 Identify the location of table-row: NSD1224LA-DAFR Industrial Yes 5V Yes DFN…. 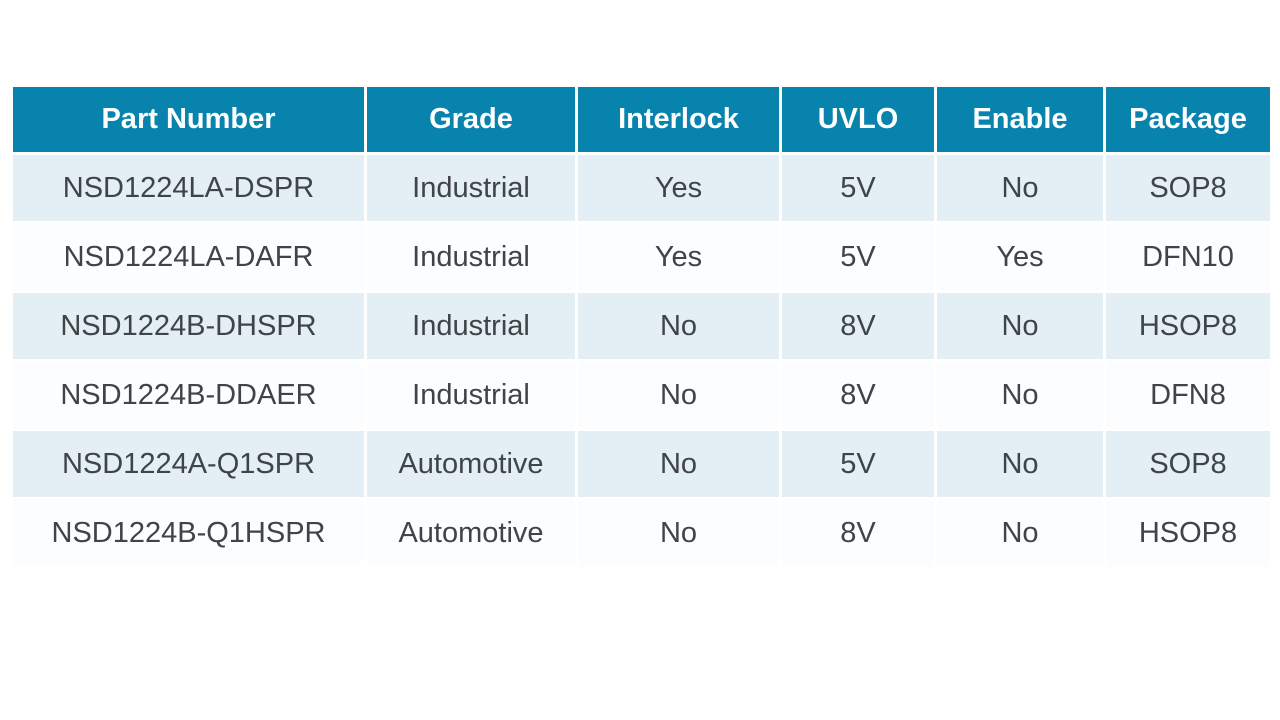
(641, 257).